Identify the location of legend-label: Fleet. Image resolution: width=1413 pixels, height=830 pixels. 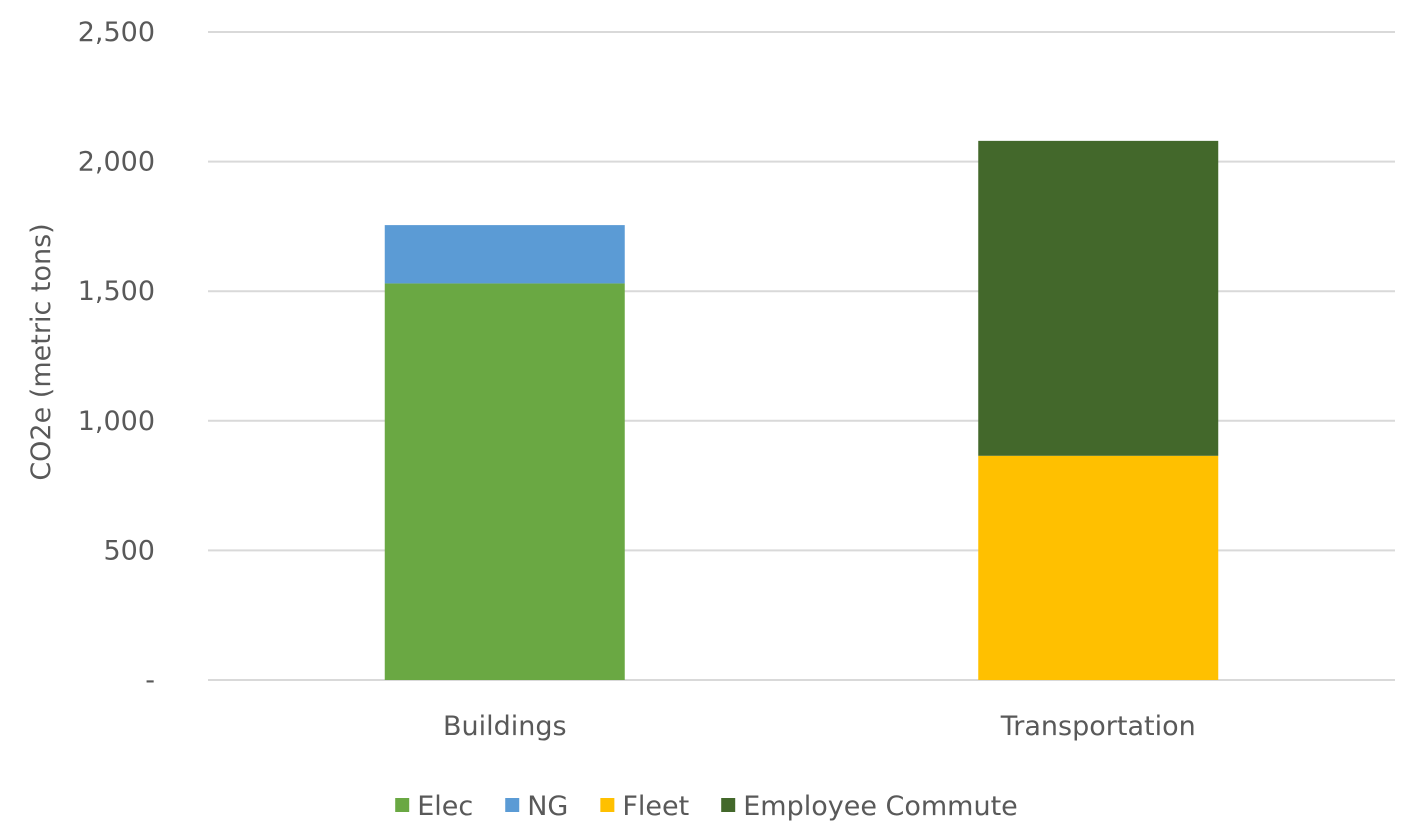
(655, 806).